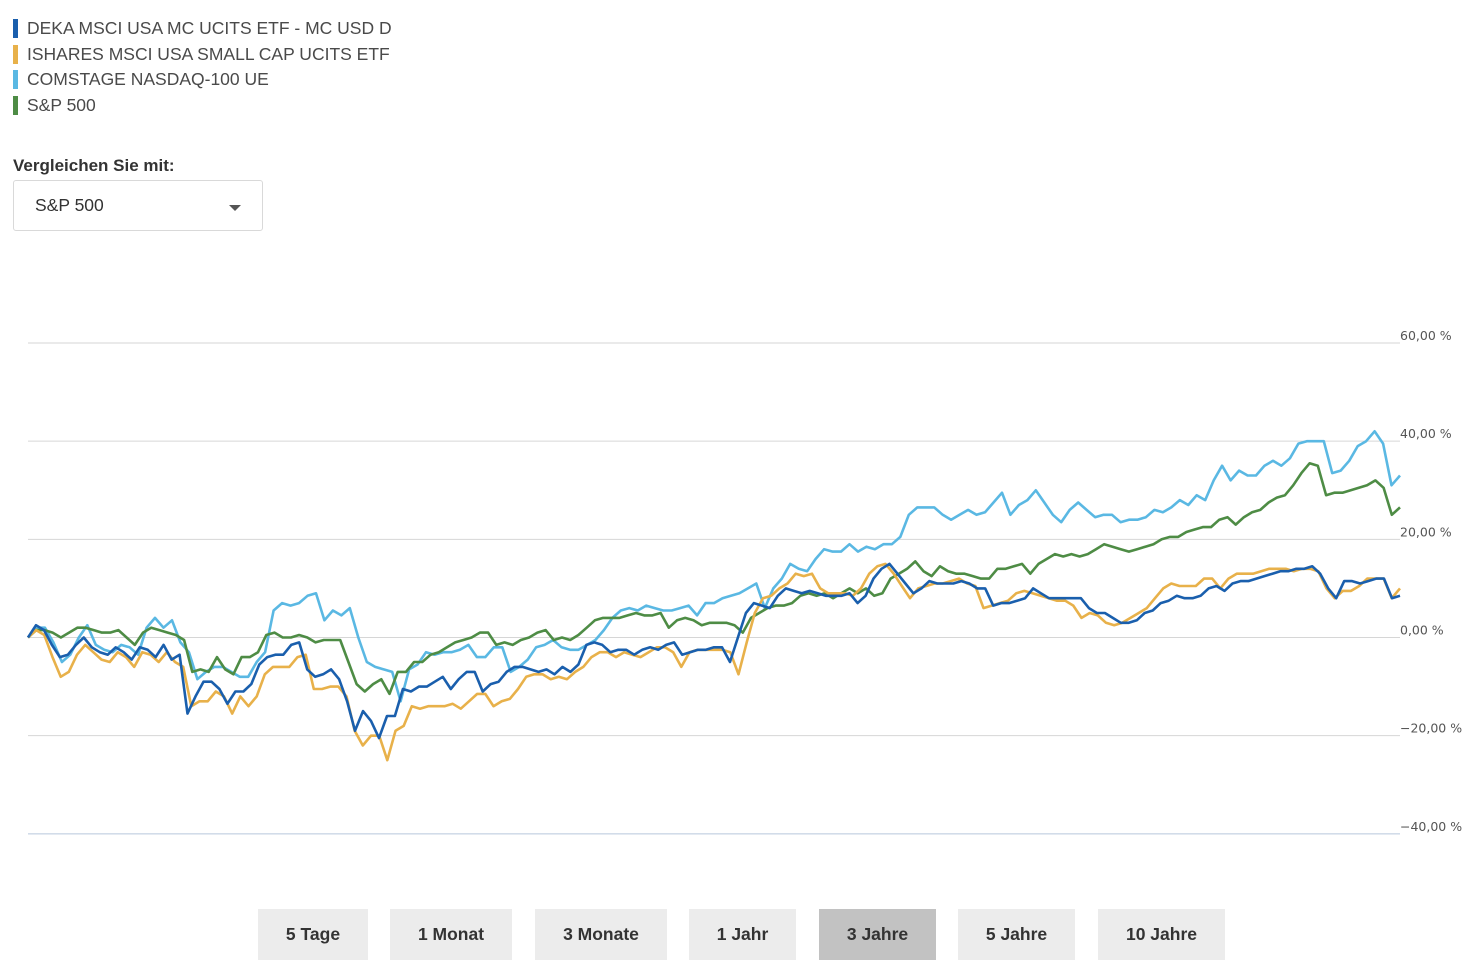 This screenshot has width=1476, height=978. I want to click on y-tick-label: −40,00 %, so click(1431, 826).